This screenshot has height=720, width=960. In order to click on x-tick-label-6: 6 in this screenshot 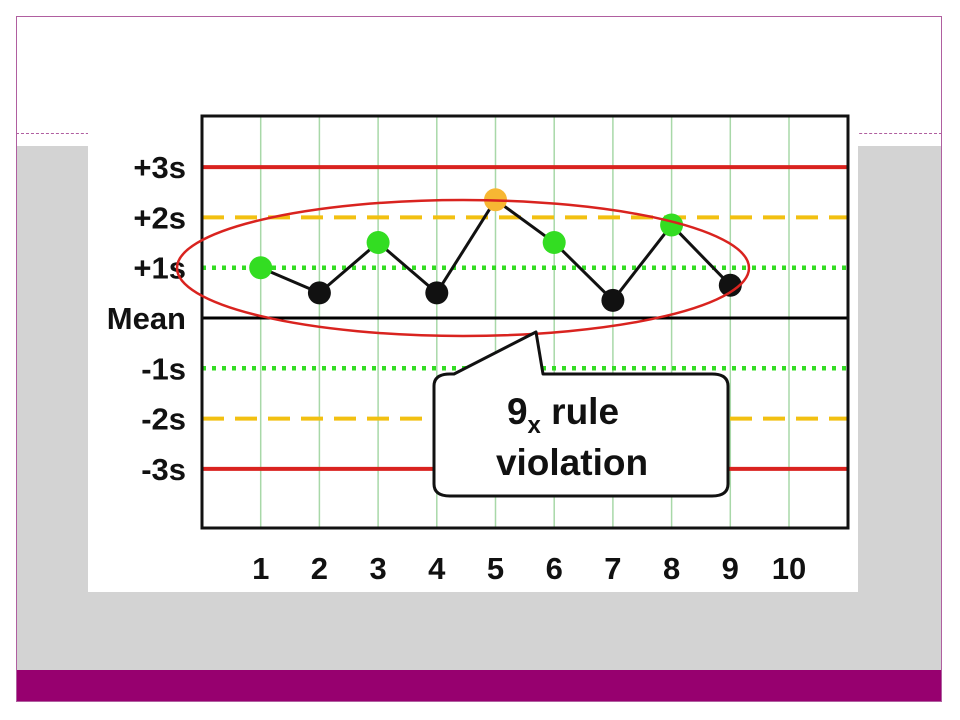, I will do `click(554, 568)`.